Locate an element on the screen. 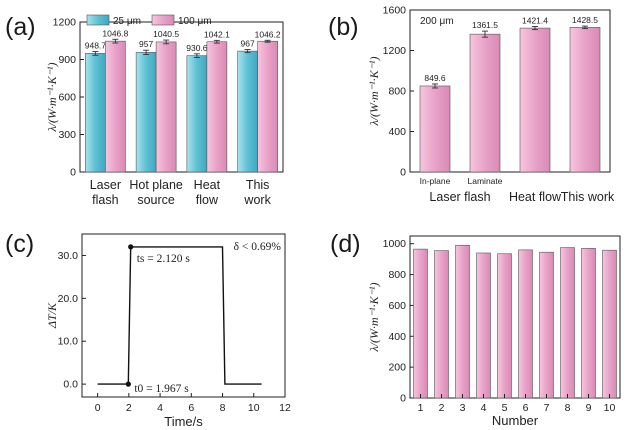  d-xtick-label: 3 is located at coordinates (463, 408).